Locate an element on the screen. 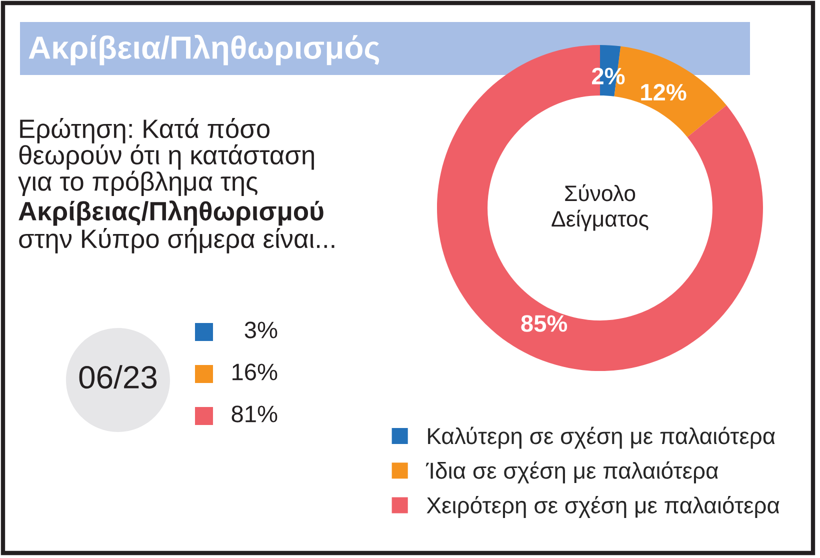 Image resolution: width=820 pixels, height=558 pixels. text: 06/23 is located at coordinates (118, 377).